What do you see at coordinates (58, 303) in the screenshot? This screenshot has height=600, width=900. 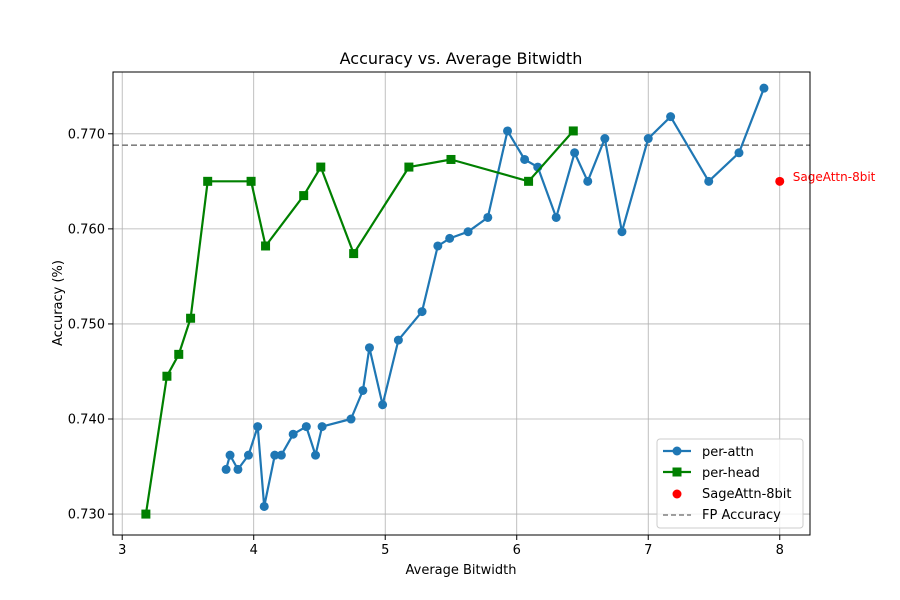 I see `y-axis-label: Accuracy (%)` at bounding box center [58, 303].